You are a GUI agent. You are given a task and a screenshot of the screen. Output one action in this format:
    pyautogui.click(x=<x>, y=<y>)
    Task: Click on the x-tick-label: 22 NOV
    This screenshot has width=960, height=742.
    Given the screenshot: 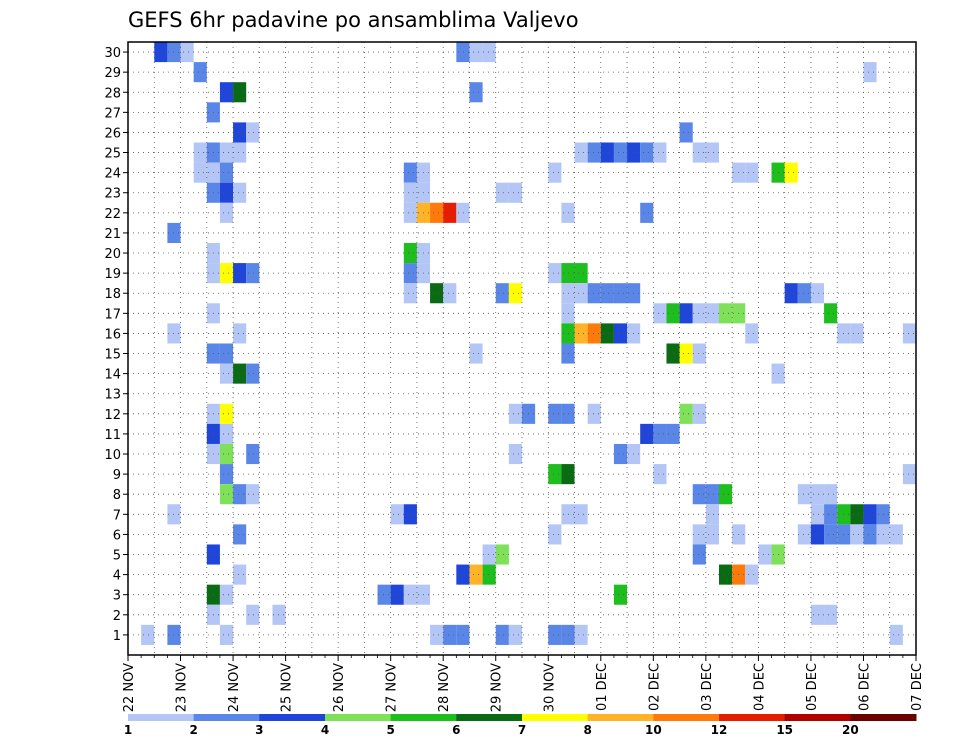 What is the action you would take?
    pyautogui.click(x=129, y=687)
    